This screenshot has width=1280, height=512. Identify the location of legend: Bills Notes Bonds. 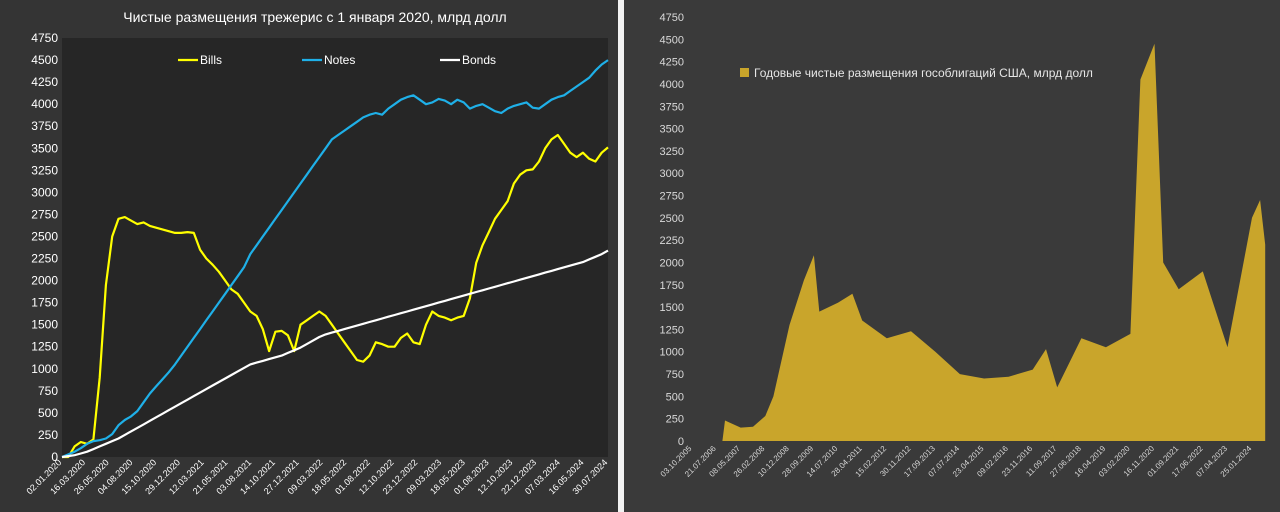
(337, 60).